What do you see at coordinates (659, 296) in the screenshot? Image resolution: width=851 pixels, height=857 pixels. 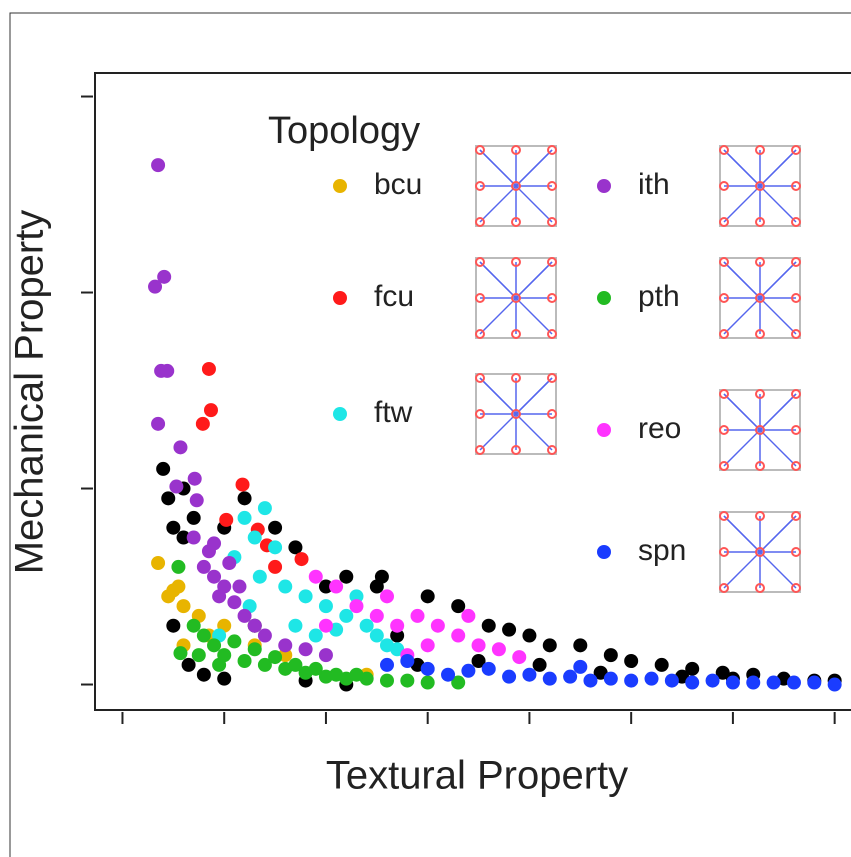 I see `legend-label: pth` at bounding box center [659, 296].